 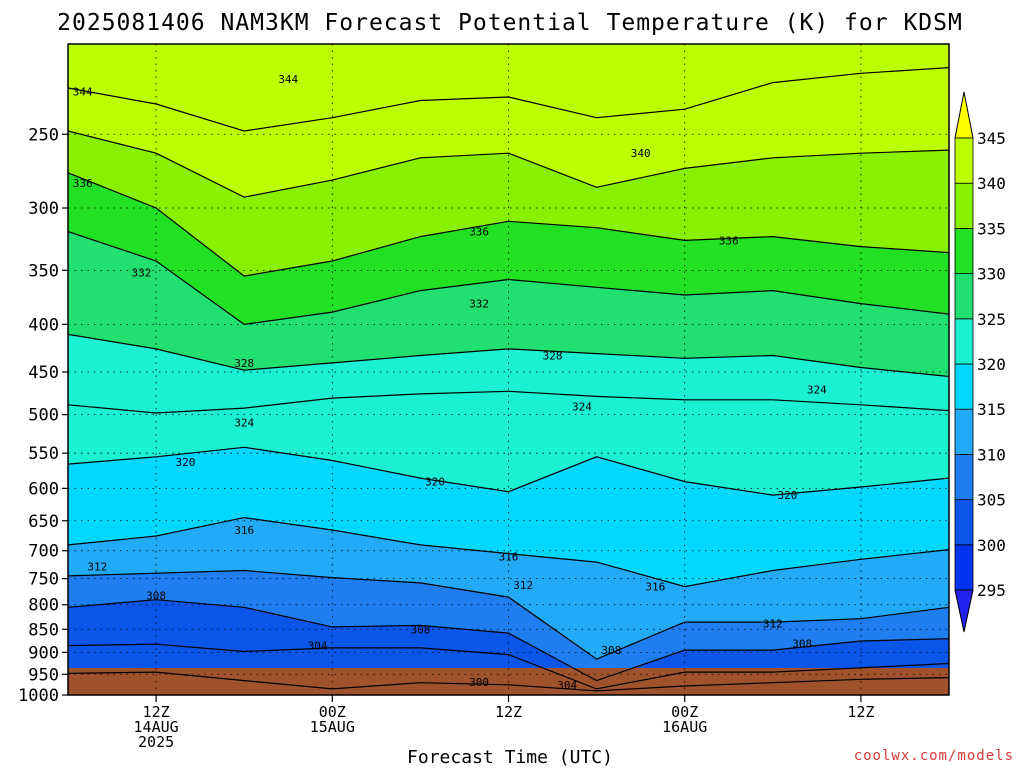 What do you see at coordinates (43, 489) in the screenshot?
I see `y-tick-label-600: 600` at bounding box center [43, 489].